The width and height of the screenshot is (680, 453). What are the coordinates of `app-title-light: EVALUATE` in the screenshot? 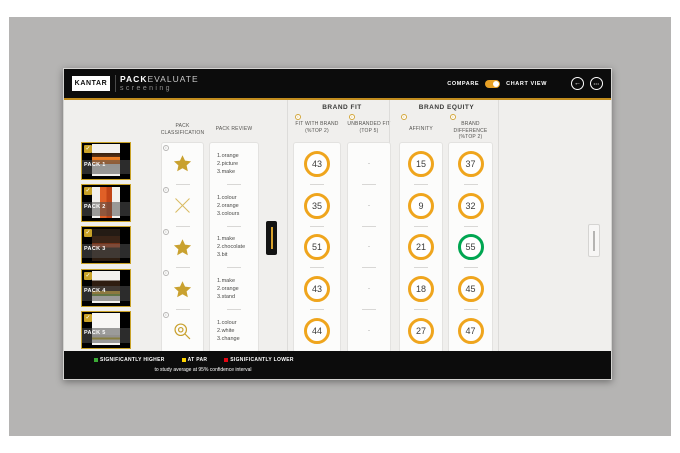 It's located at (173, 79).